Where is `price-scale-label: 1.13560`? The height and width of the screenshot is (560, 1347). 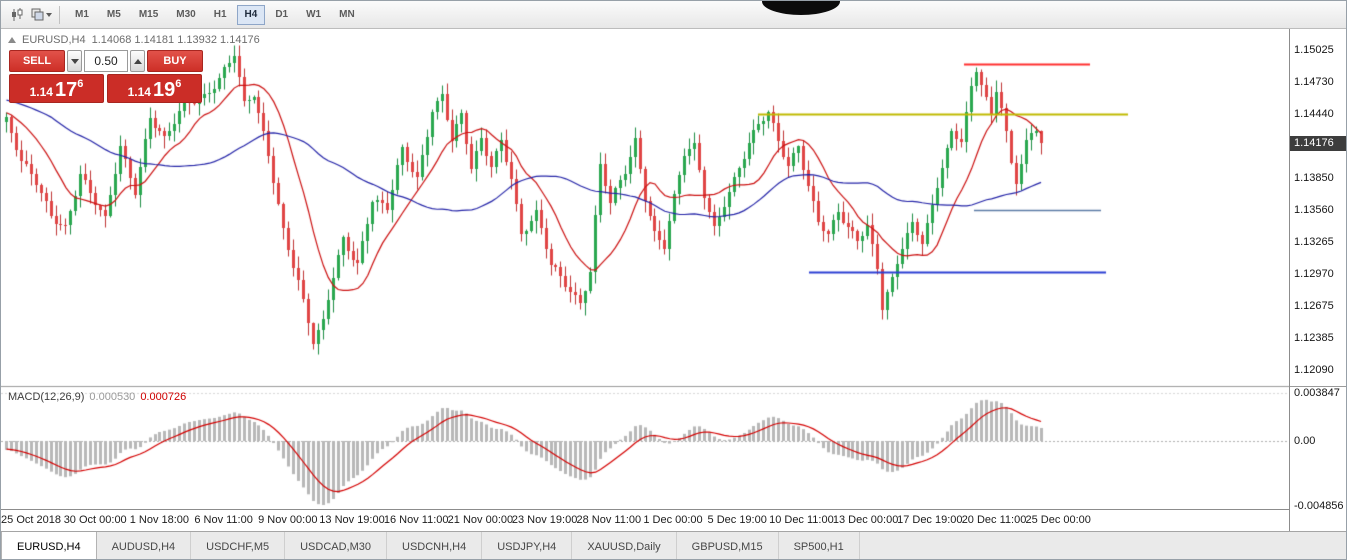 price-scale-label: 1.13560 is located at coordinates (1314, 209).